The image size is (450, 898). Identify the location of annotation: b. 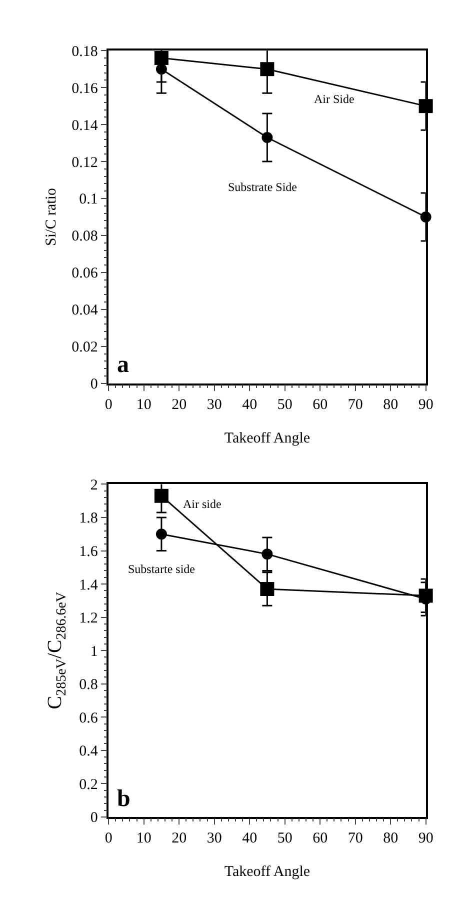
(123, 799).